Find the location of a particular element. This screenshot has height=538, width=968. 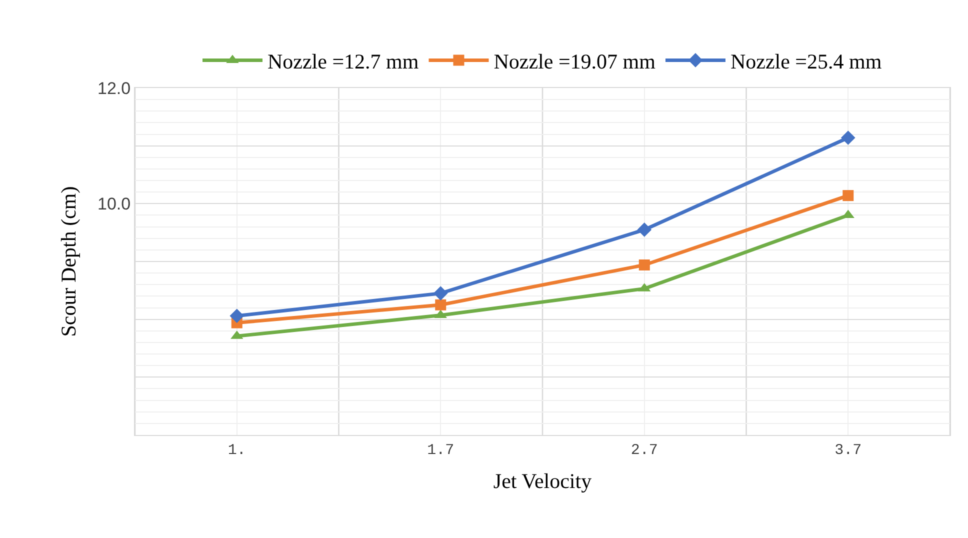

x-tick-label: 3.7 is located at coordinates (848, 450).